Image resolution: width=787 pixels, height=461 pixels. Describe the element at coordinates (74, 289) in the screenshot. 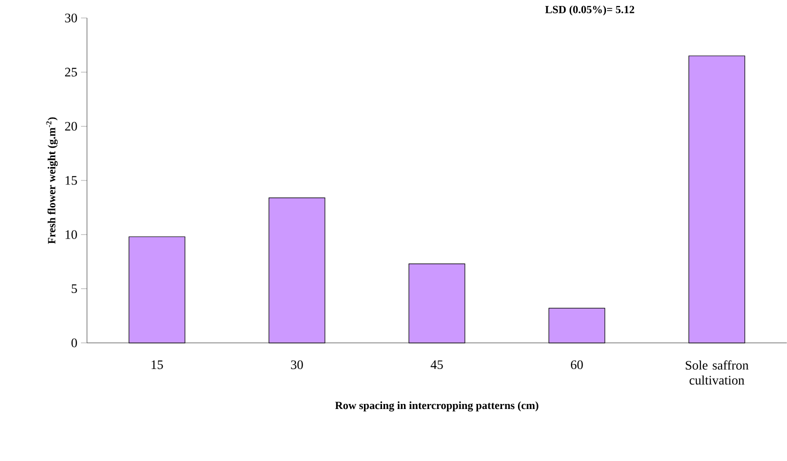

I see `y-tick-label: 5` at that location.